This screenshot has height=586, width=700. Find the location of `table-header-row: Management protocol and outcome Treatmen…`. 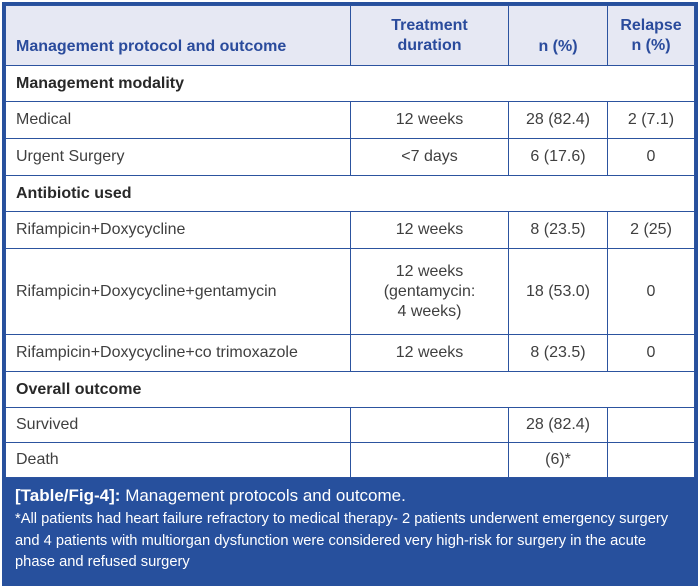

table-header-row: Management protocol and outcome Treatmen… is located at coordinates (350, 35).